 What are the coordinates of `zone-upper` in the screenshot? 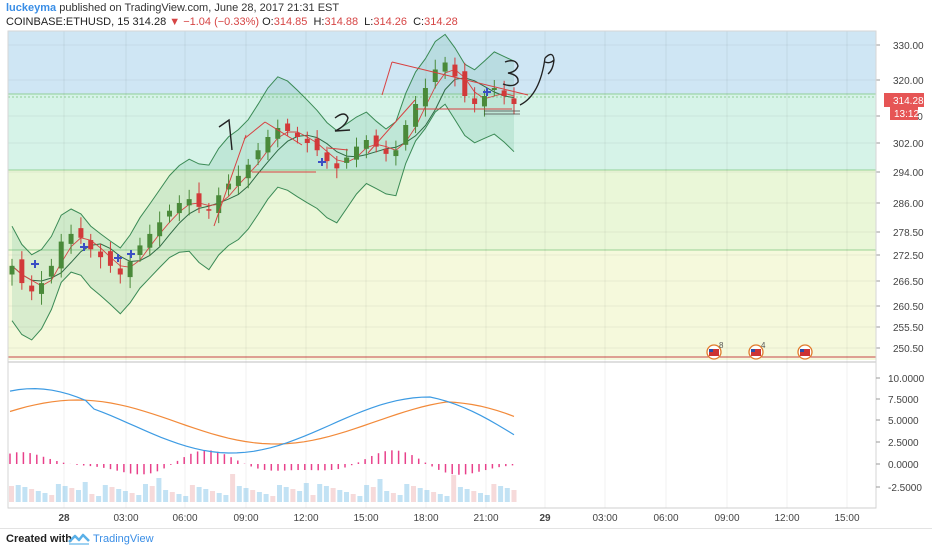 It's located at (442, 62).